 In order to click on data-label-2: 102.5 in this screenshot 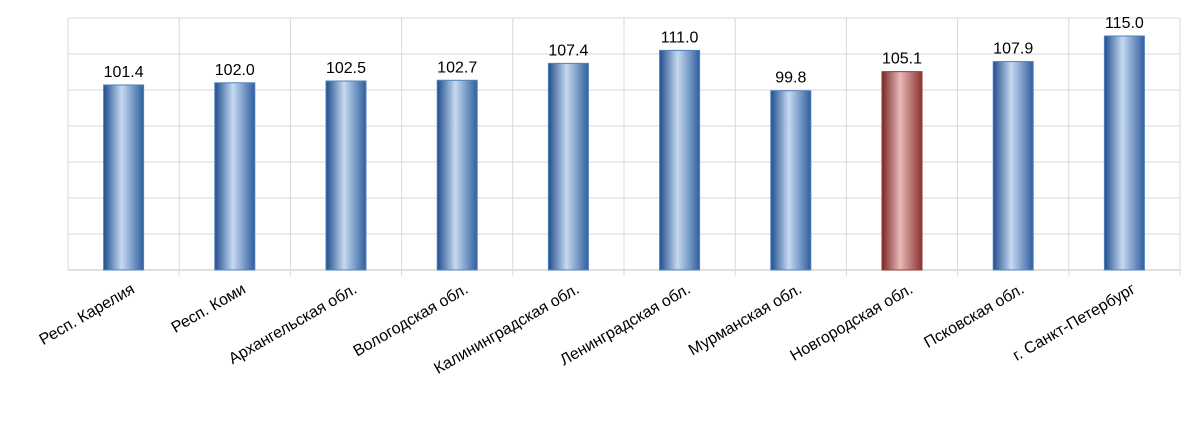, I will do `click(346, 68)`.